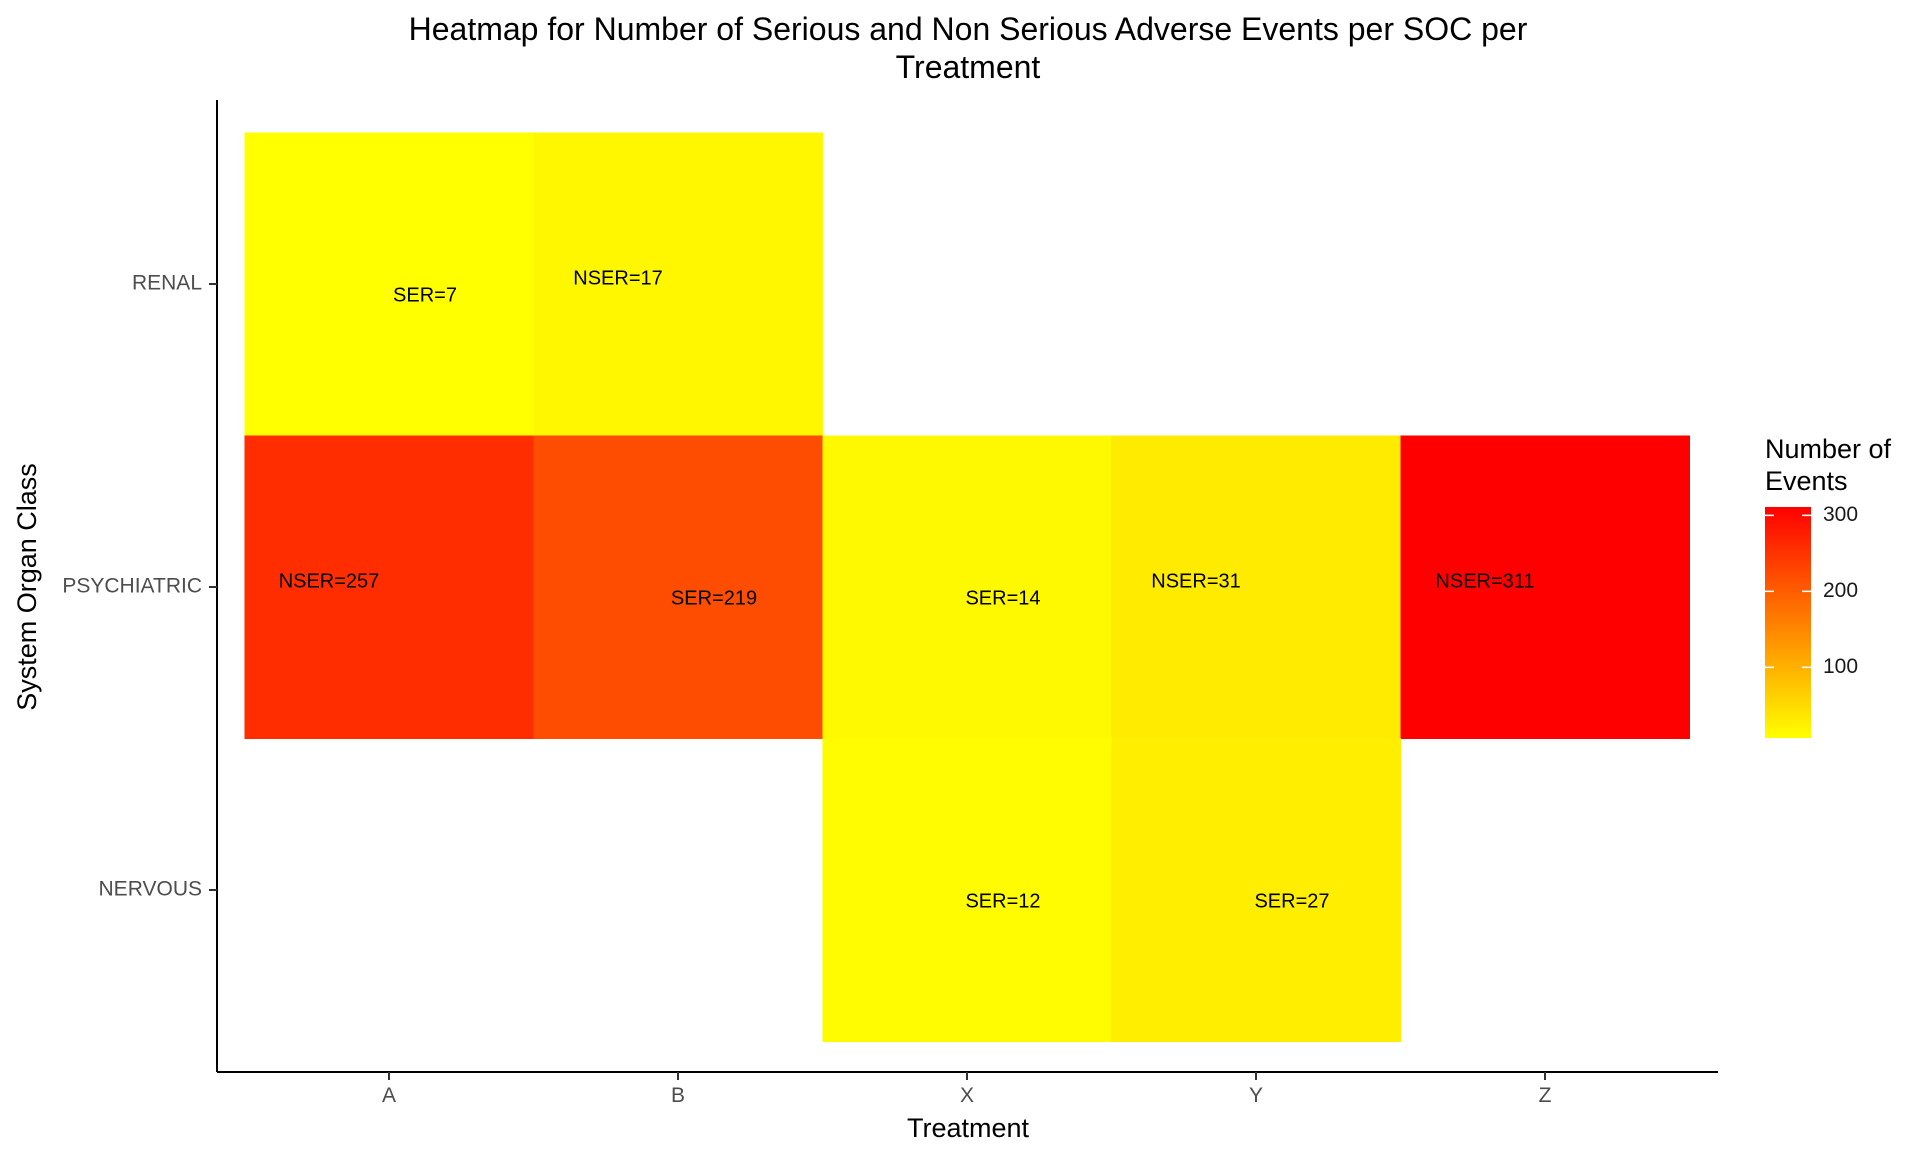 This screenshot has height=1152, width=1920. I want to click on cell-label-Y-nervous: SER=27, so click(1291, 901).